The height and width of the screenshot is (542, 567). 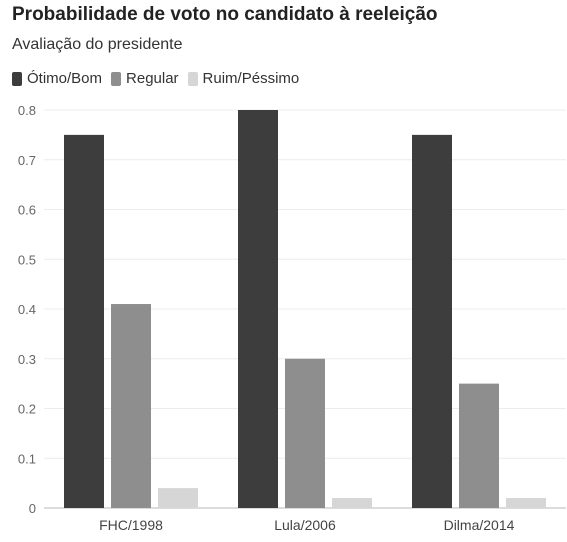 I want to click on y-tick-label: 0, so click(x=32, y=508).